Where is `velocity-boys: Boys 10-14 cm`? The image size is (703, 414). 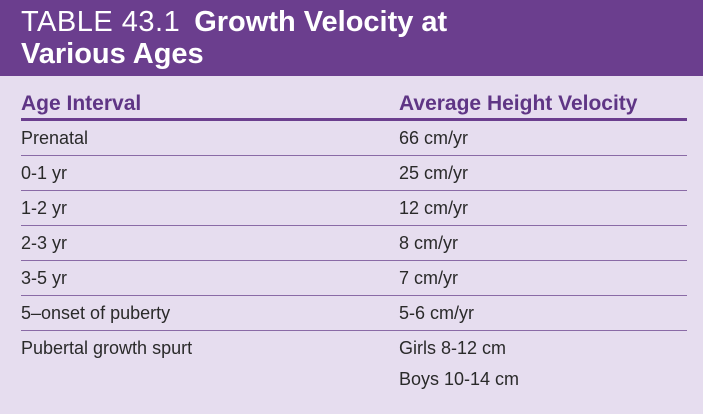 velocity-boys: Boys 10-14 cm is located at coordinates (459, 379).